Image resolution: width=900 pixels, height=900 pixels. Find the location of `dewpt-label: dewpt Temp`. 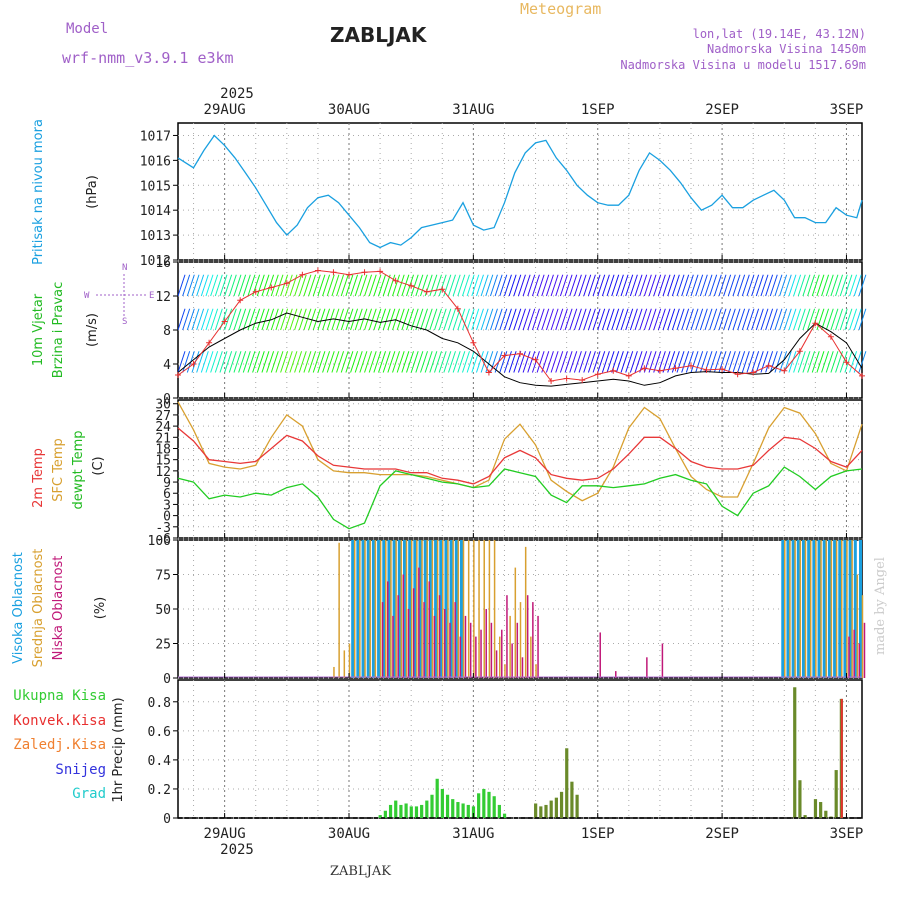

dewpt-label: dewpt Temp is located at coordinates (78, 469).